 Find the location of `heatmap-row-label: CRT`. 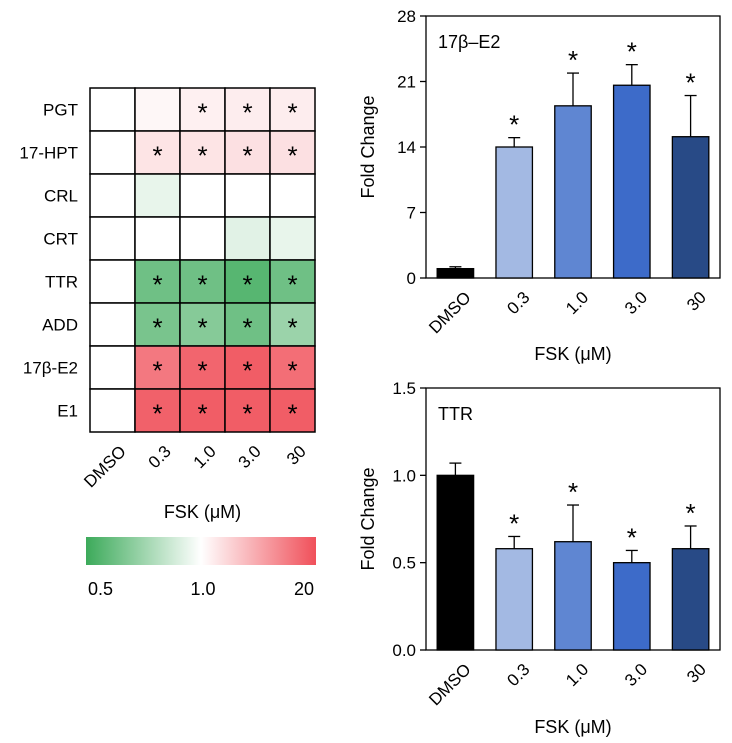

heatmap-row-label: CRT is located at coordinates (60, 239).